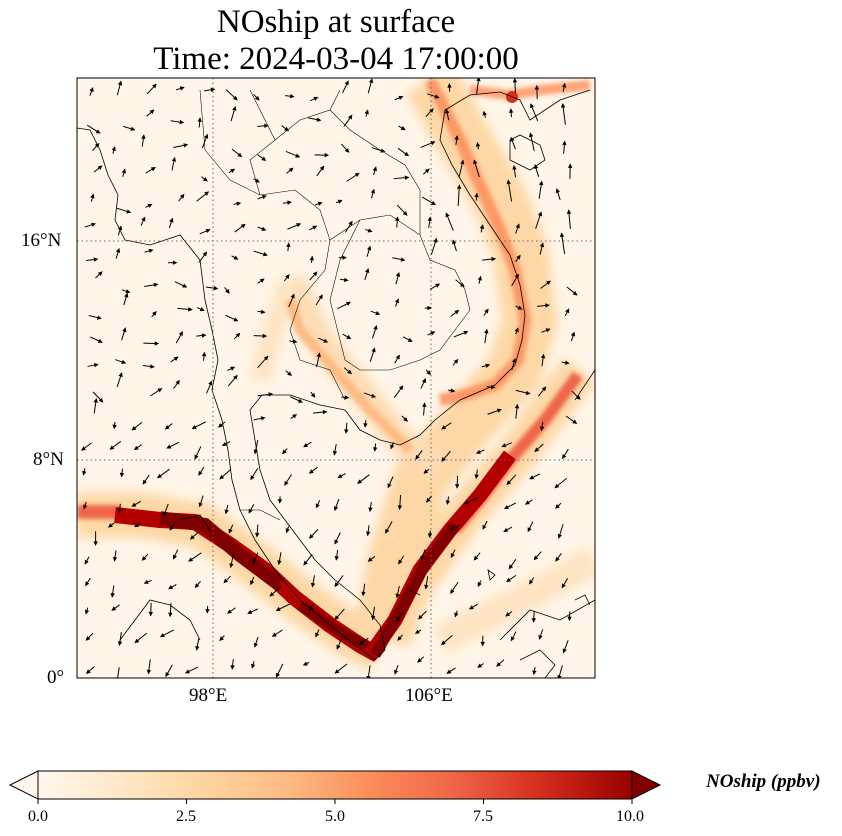 The image size is (842, 836). Describe the element at coordinates (41, 240) in the screenshot. I see `lat-tick-16n: 16°N` at that location.